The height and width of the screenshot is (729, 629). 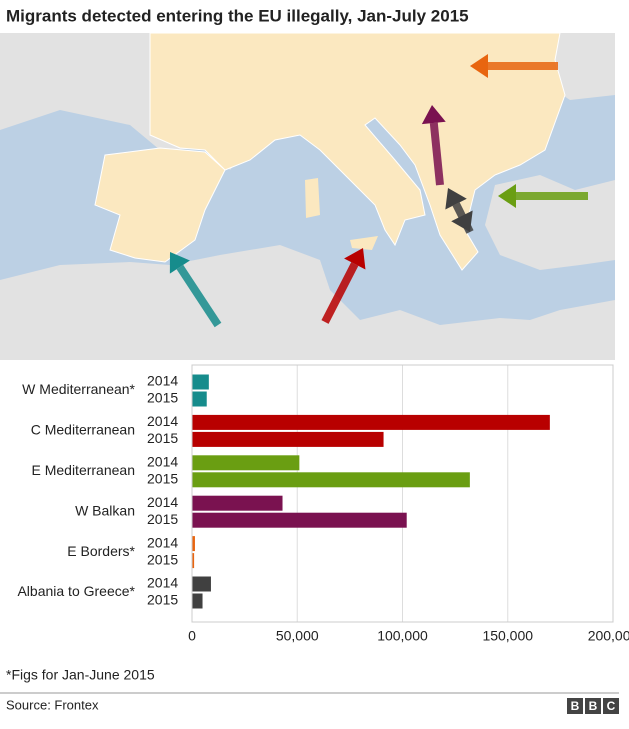 What do you see at coordinates (78, 389) in the screenshot?
I see `category-label: W Mediterranean*` at bounding box center [78, 389].